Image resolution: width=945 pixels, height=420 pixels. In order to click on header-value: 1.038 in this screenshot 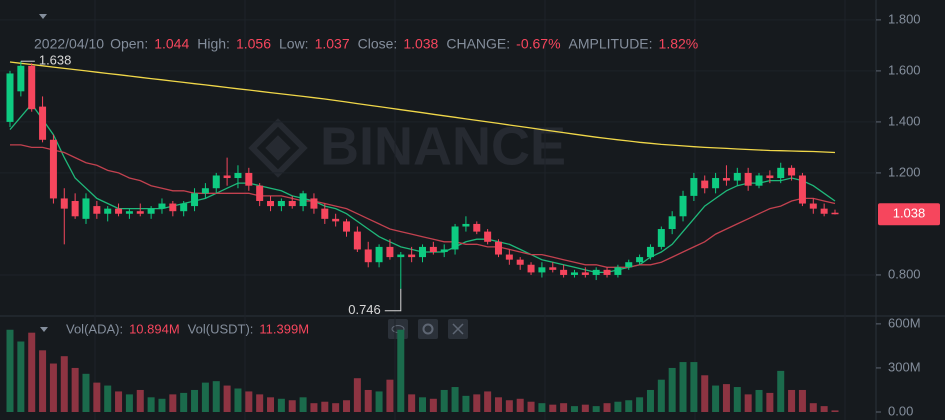, I will do `click(420, 44)`.